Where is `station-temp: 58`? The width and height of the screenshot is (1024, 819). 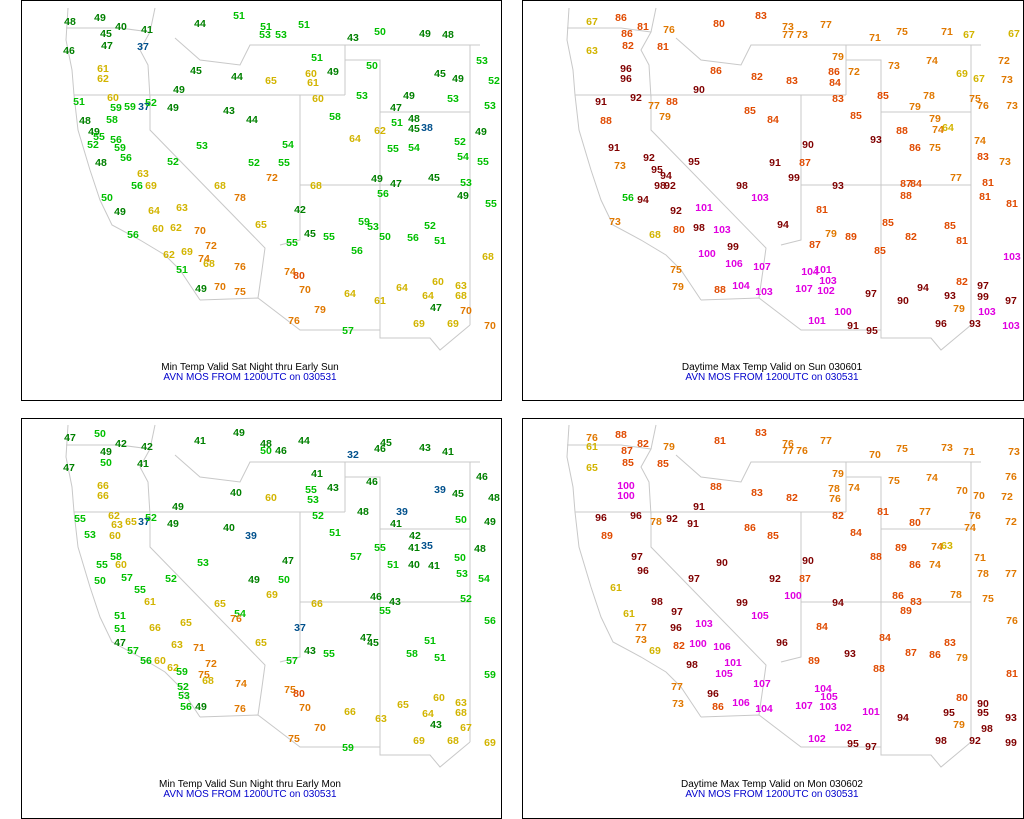
station-temp: 58 is located at coordinates (112, 120).